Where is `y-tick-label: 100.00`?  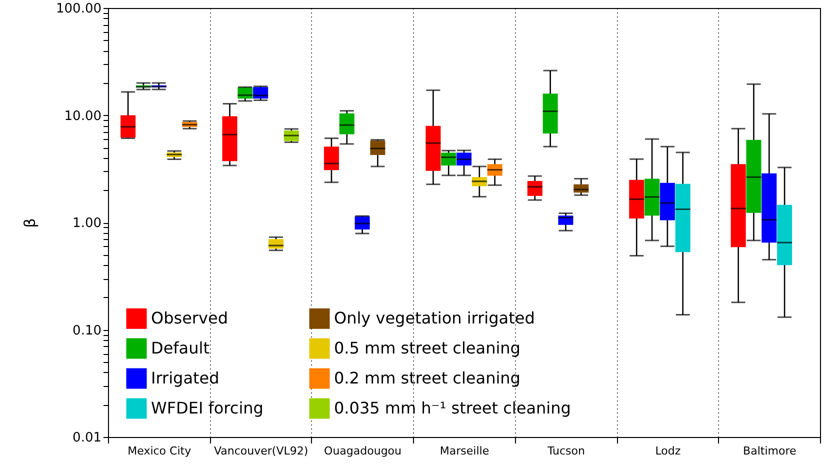
y-tick-label: 100.00 is located at coordinates (79, 9).